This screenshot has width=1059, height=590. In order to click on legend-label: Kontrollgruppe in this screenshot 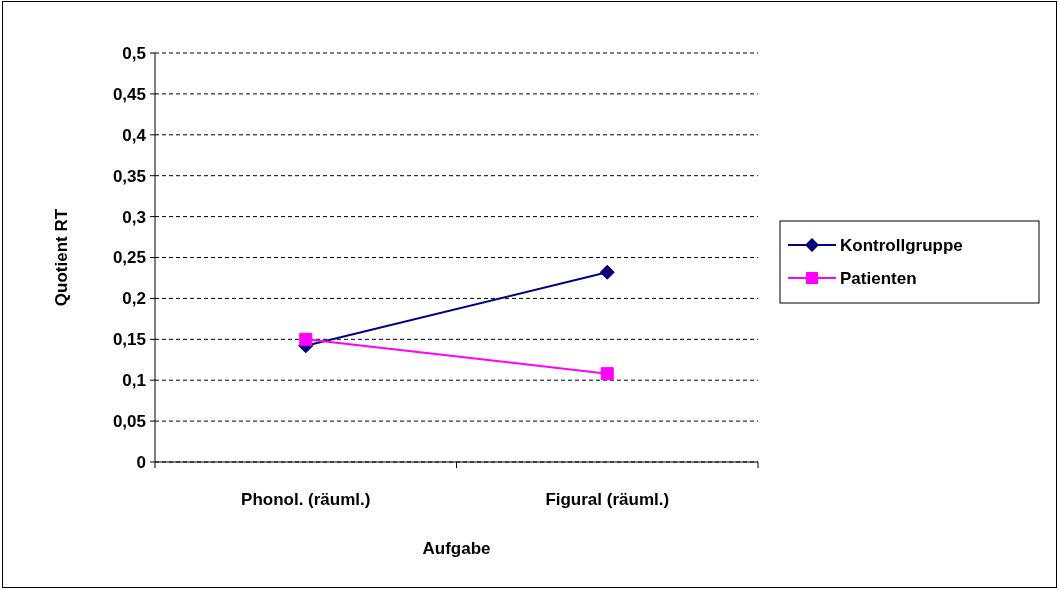, I will do `click(901, 245)`.